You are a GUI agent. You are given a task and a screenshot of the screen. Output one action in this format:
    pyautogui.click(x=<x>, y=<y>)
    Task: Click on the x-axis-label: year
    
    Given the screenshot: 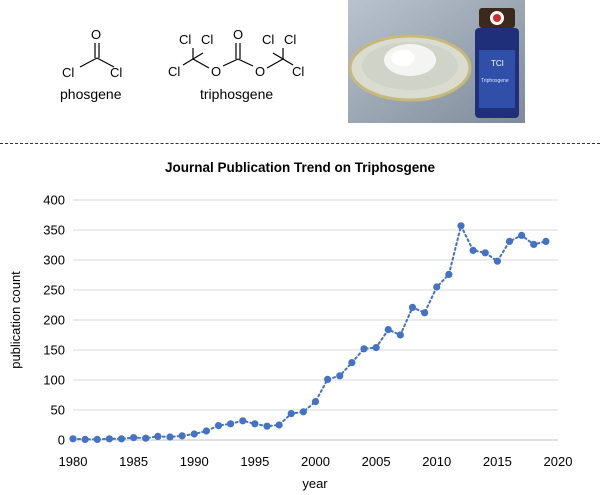 What is the action you would take?
    pyautogui.click(x=315, y=483)
    